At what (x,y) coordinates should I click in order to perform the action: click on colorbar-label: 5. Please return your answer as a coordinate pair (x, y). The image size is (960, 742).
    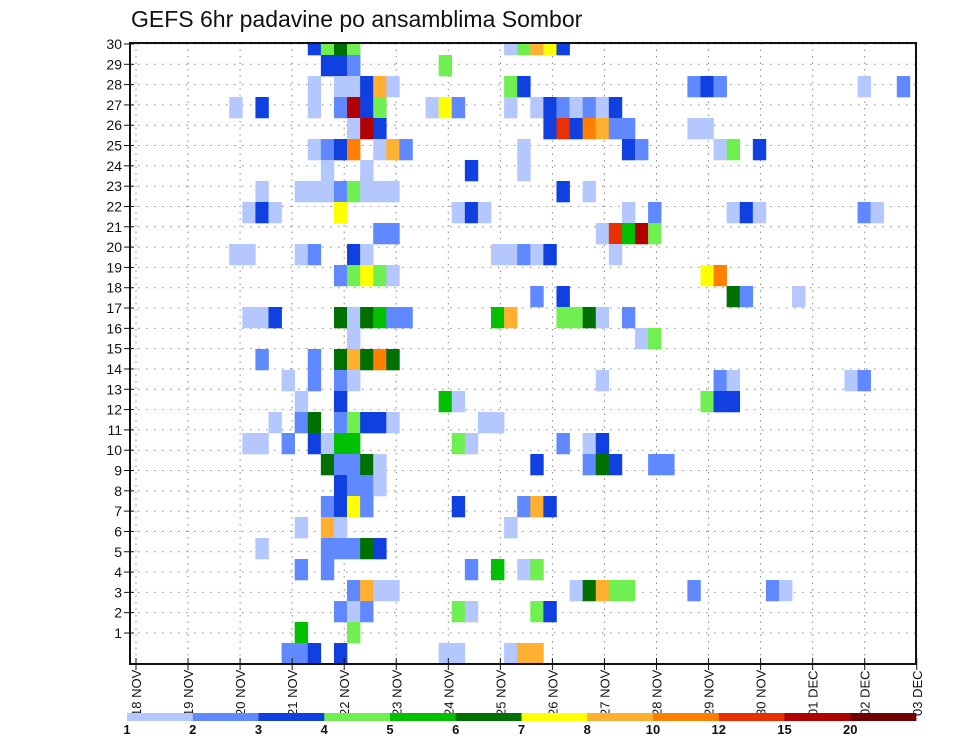
    Looking at the image, I should click on (389, 729).